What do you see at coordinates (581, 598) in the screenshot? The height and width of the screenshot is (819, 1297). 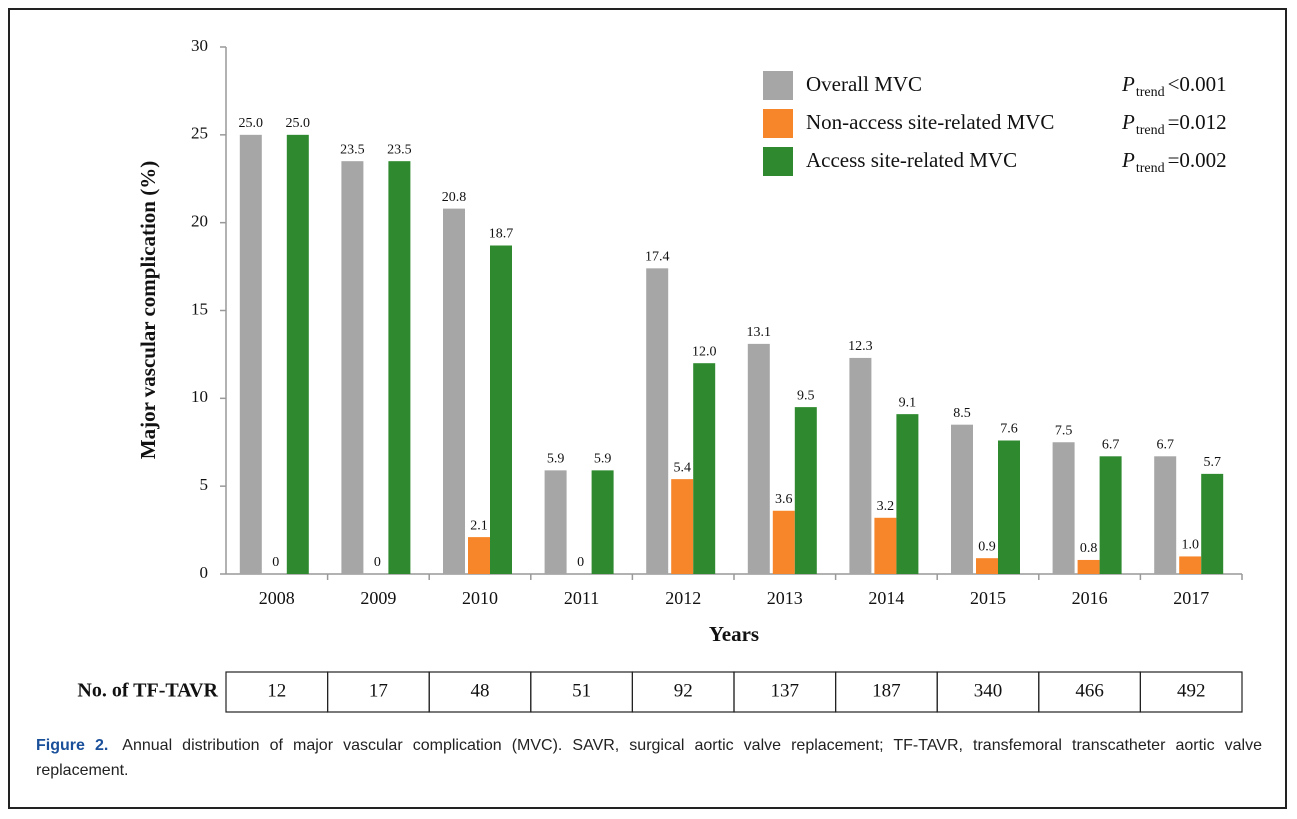 I see `x-tick-label: 2011` at bounding box center [581, 598].